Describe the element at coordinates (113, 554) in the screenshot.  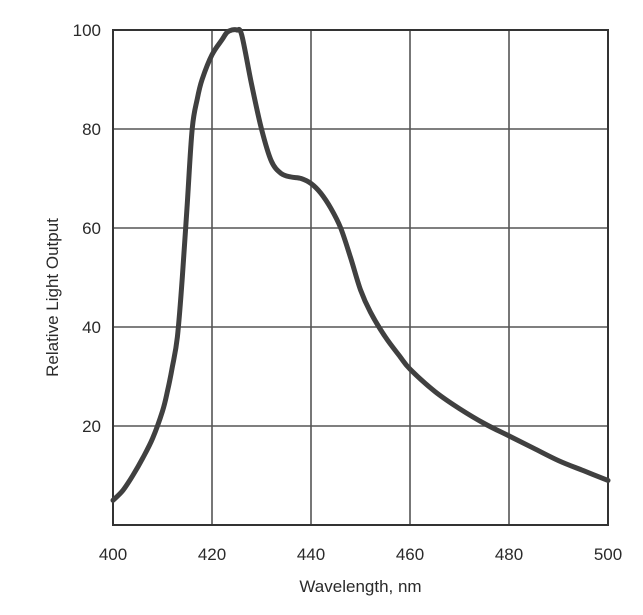
I see `x-tick-label: 400` at that location.